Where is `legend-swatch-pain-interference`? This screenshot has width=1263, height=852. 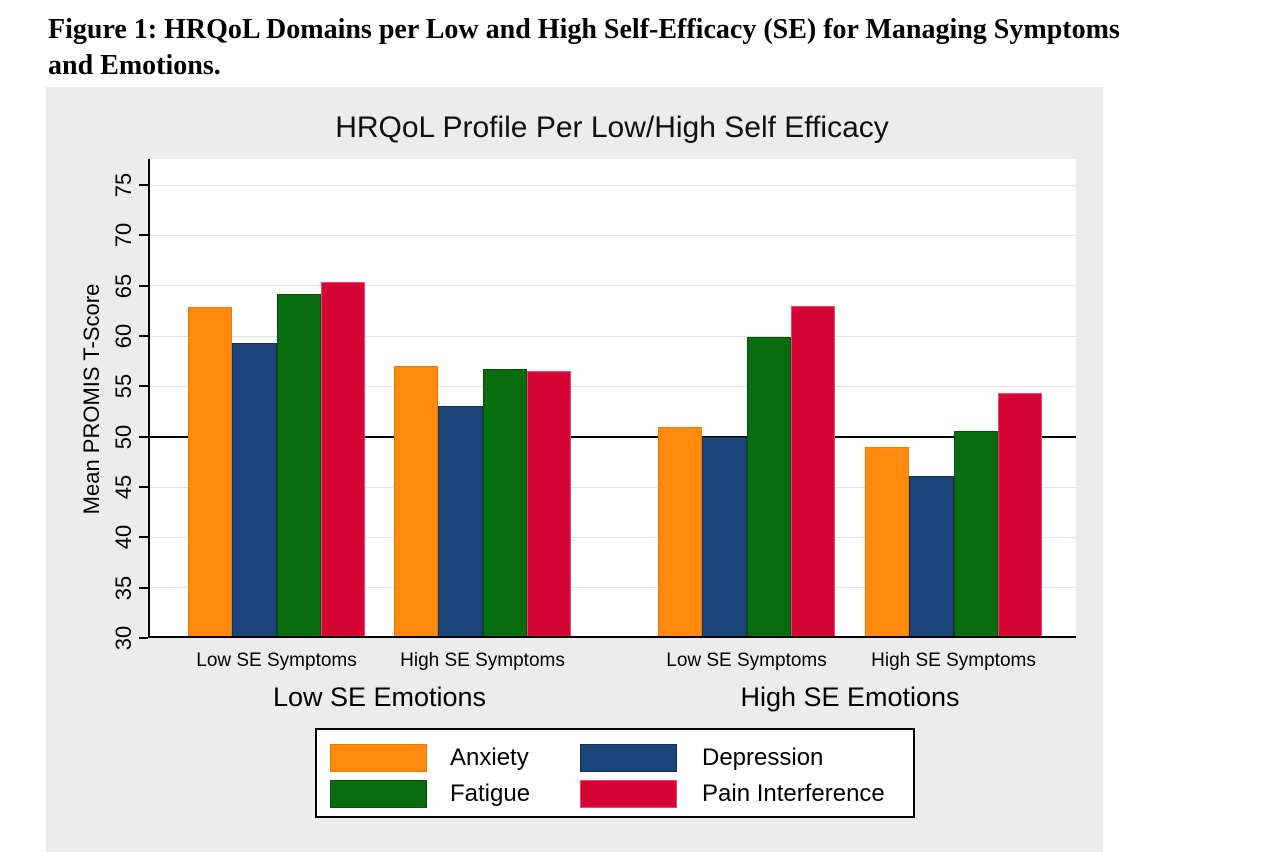
legend-swatch-pain-interference is located at coordinates (628, 794).